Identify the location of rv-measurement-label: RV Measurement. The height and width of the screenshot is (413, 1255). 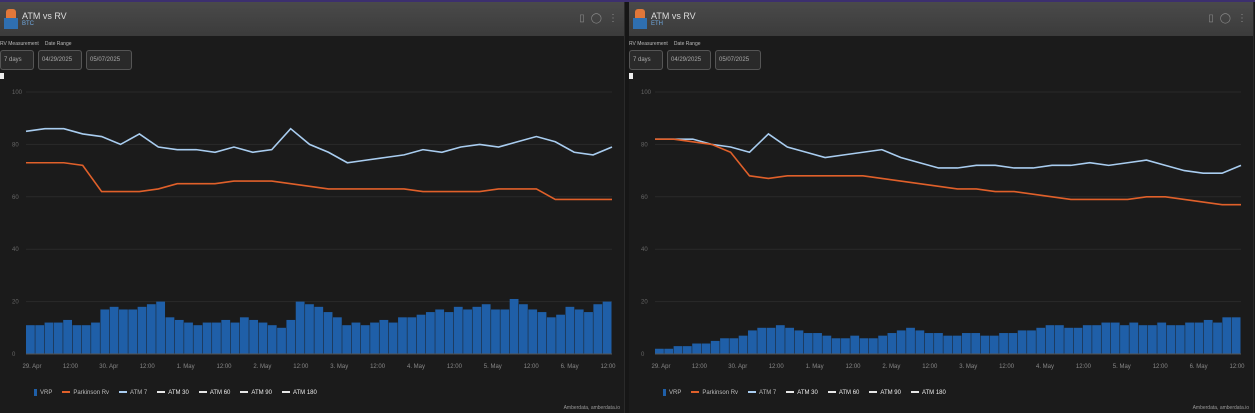
(648, 44).